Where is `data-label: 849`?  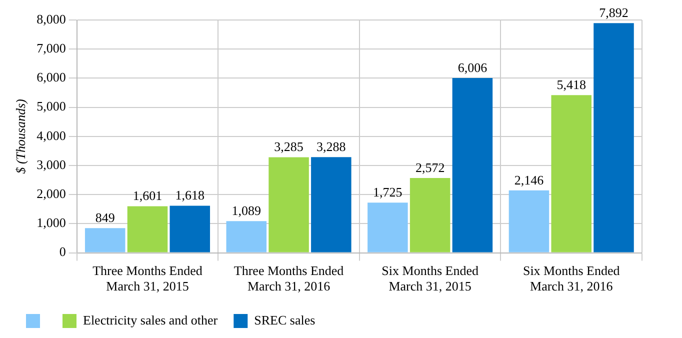 data-label: 849 is located at coordinates (105, 218).